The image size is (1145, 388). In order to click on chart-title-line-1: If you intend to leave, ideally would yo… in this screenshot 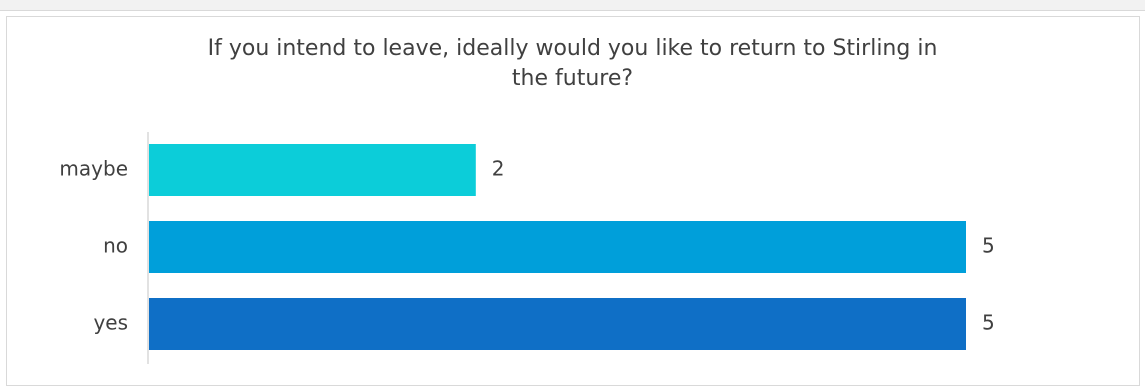, I will do `click(572, 48)`.